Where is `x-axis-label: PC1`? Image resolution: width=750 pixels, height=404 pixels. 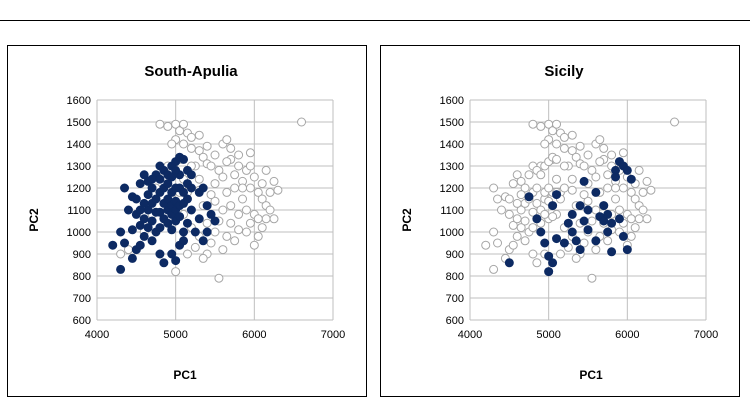
x-axis-label: PC1 is located at coordinates (185, 375).